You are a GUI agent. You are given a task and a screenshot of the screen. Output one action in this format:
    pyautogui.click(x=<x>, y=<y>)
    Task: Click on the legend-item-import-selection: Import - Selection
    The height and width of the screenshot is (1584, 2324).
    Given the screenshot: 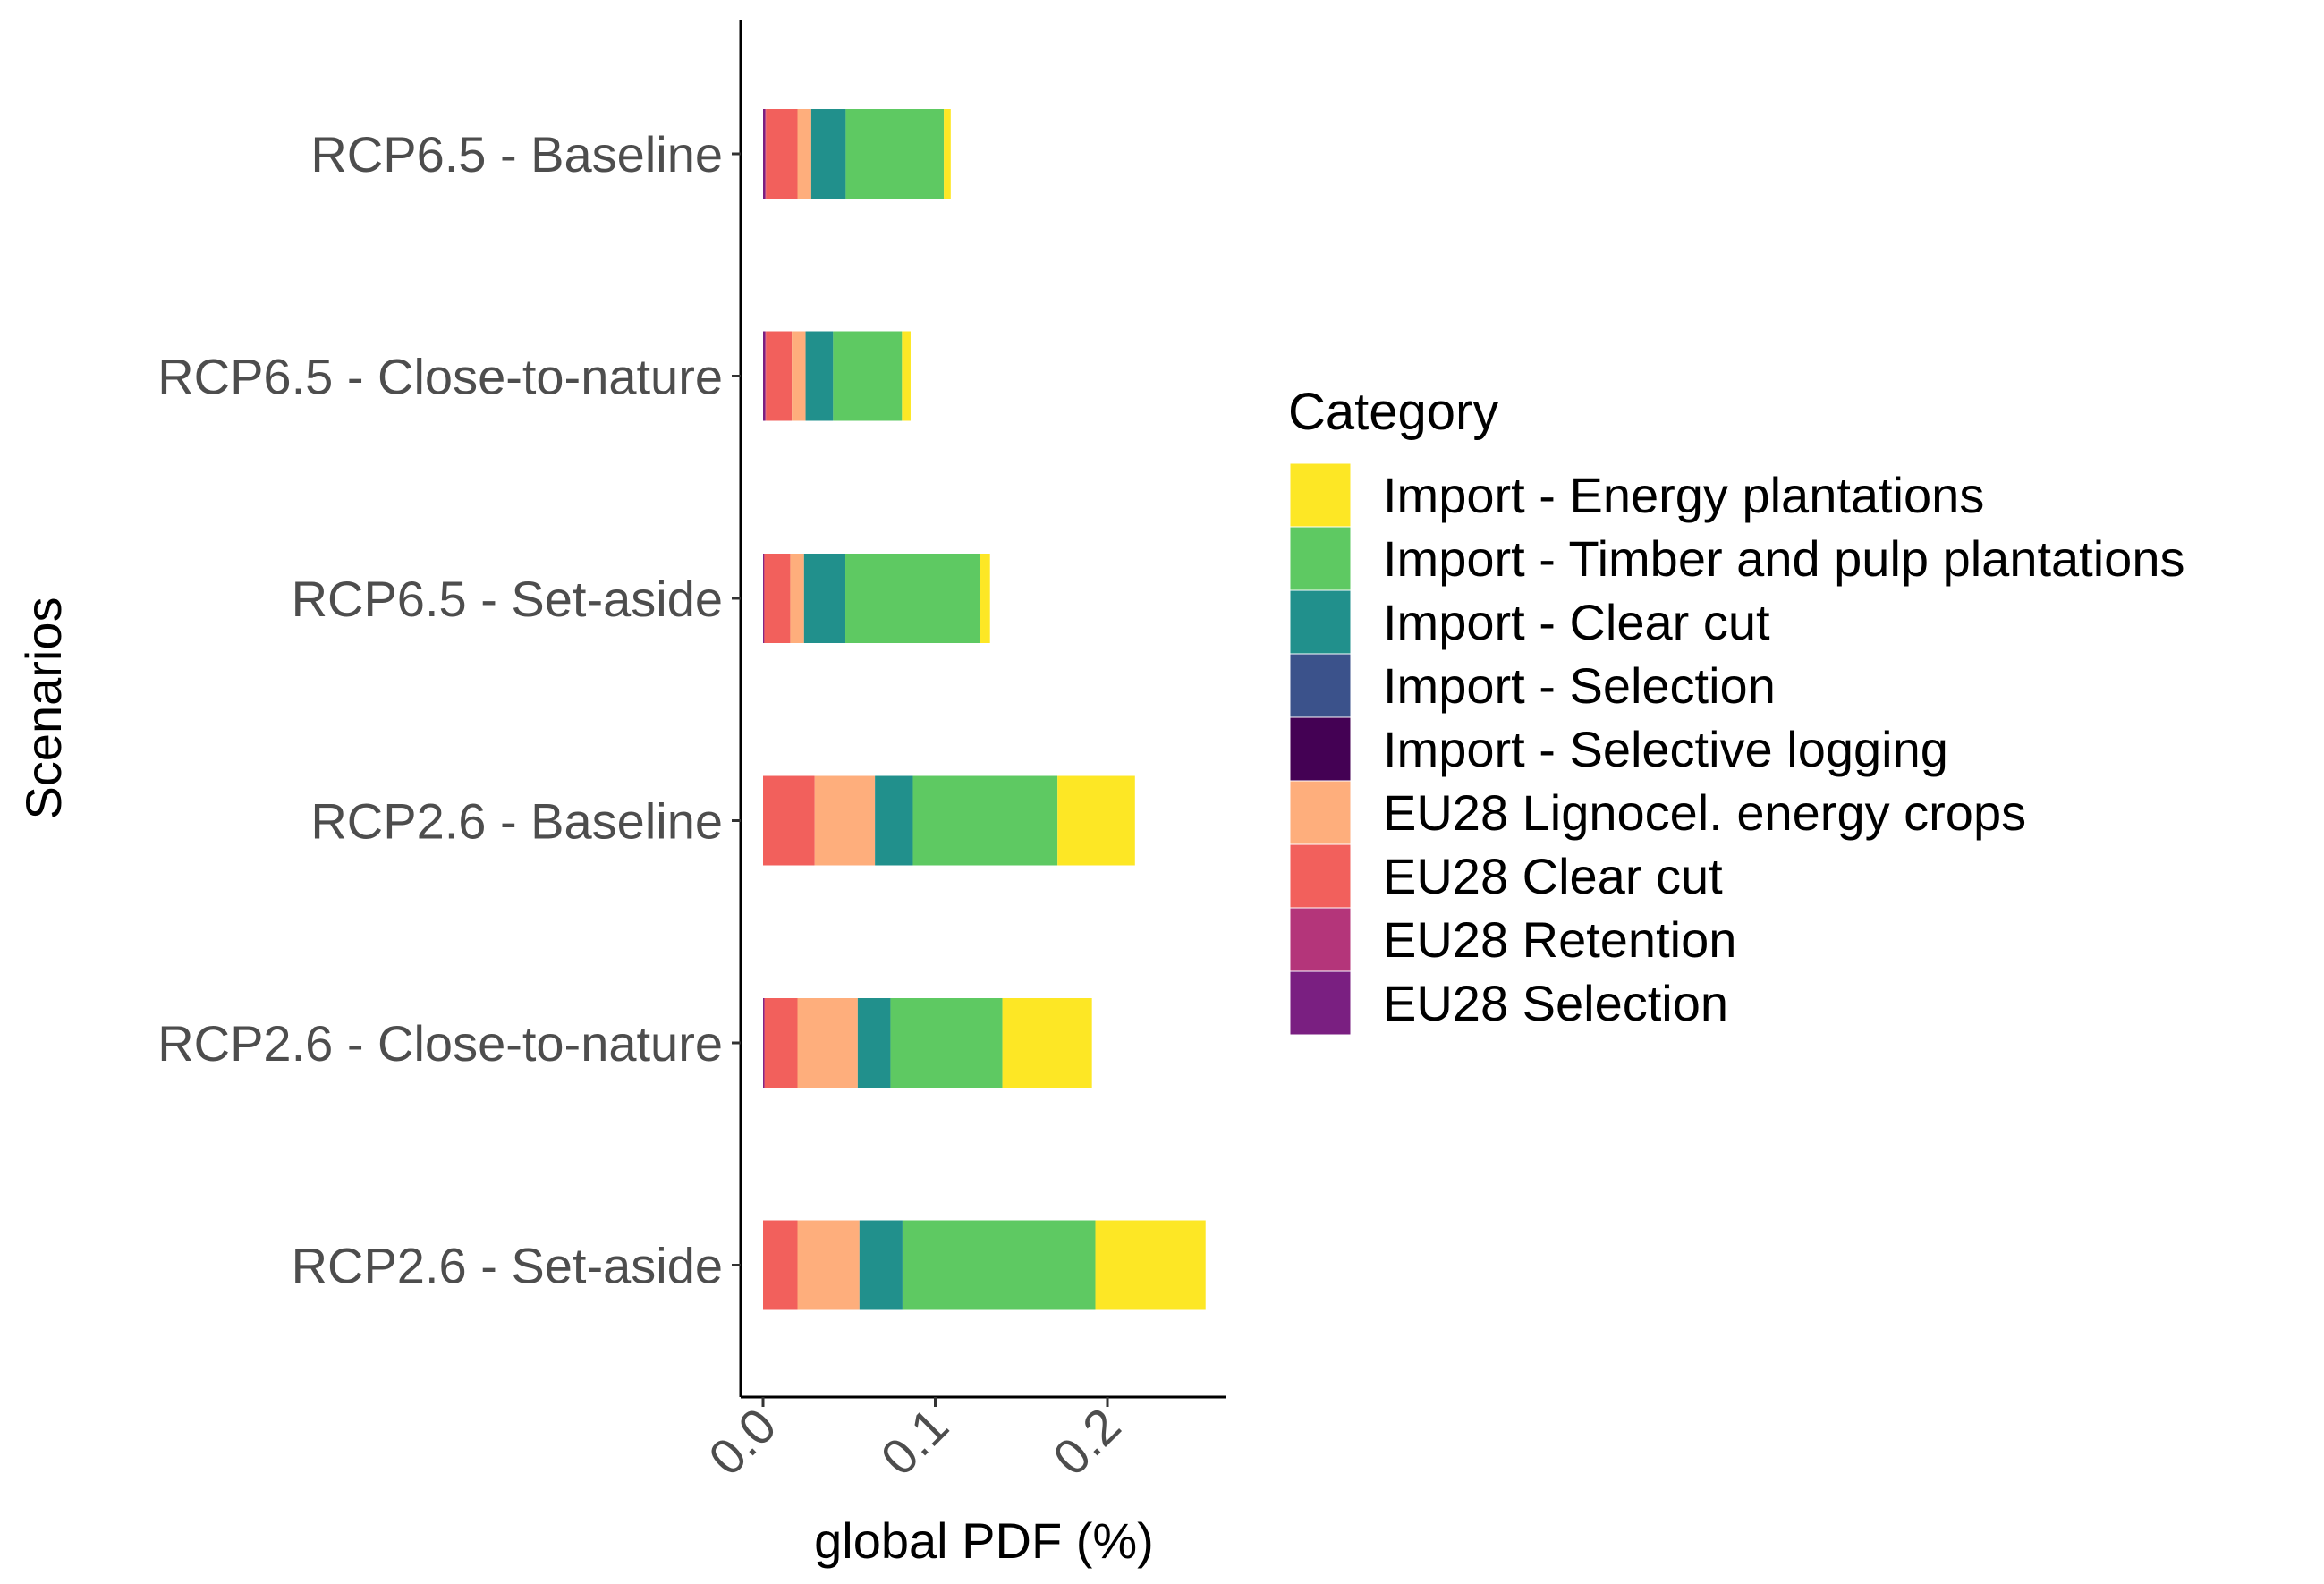 What is the action you would take?
    pyautogui.click(x=1532, y=685)
    